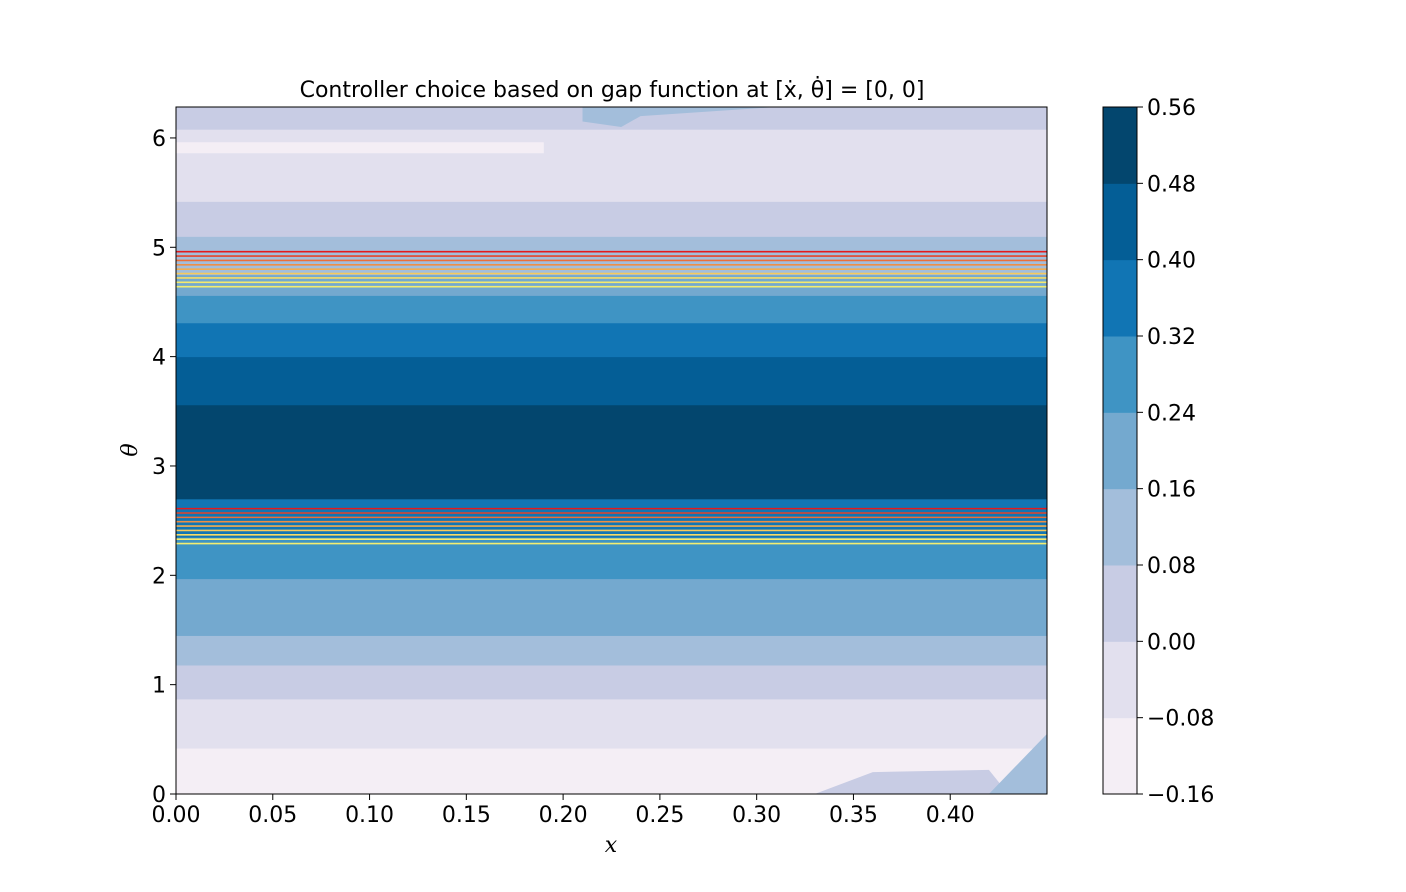 The image size is (1406, 892). Describe the element at coordinates (1171, 337) in the screenshot. I see `colorbar-tick-label: 0.32` at that location.